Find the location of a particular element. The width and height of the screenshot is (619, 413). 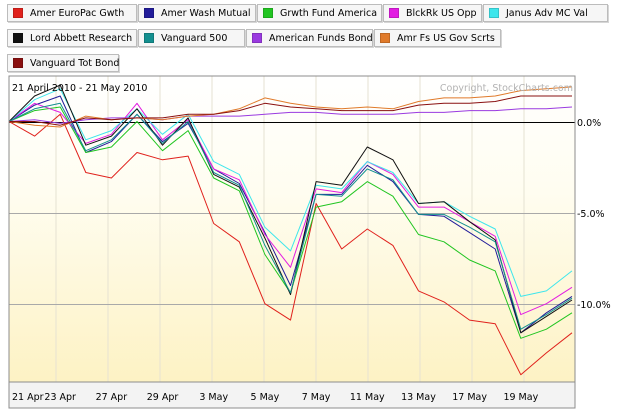

legend-label: Vanguard 500 is located at coordinates (194, 38).